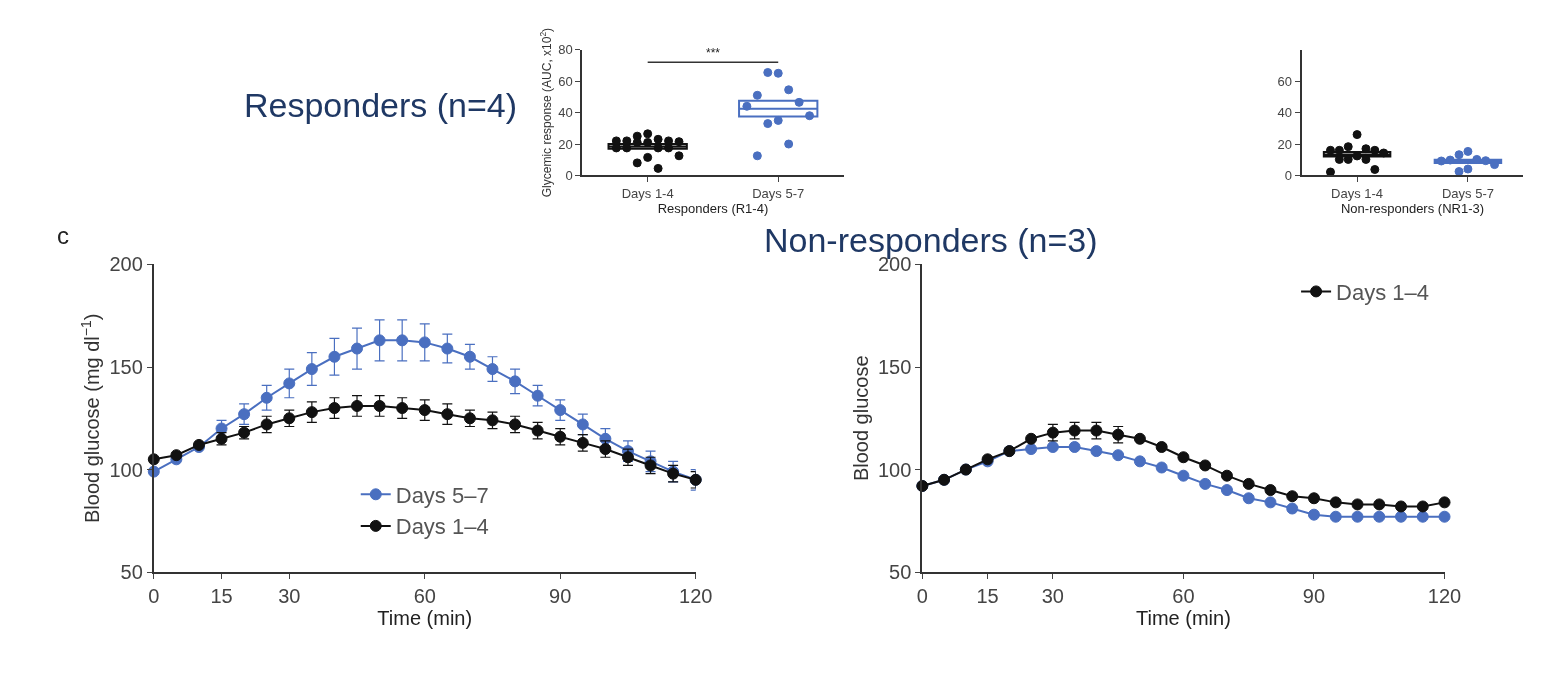  I want to click on y-tick-label: 200, so click(126, 264).